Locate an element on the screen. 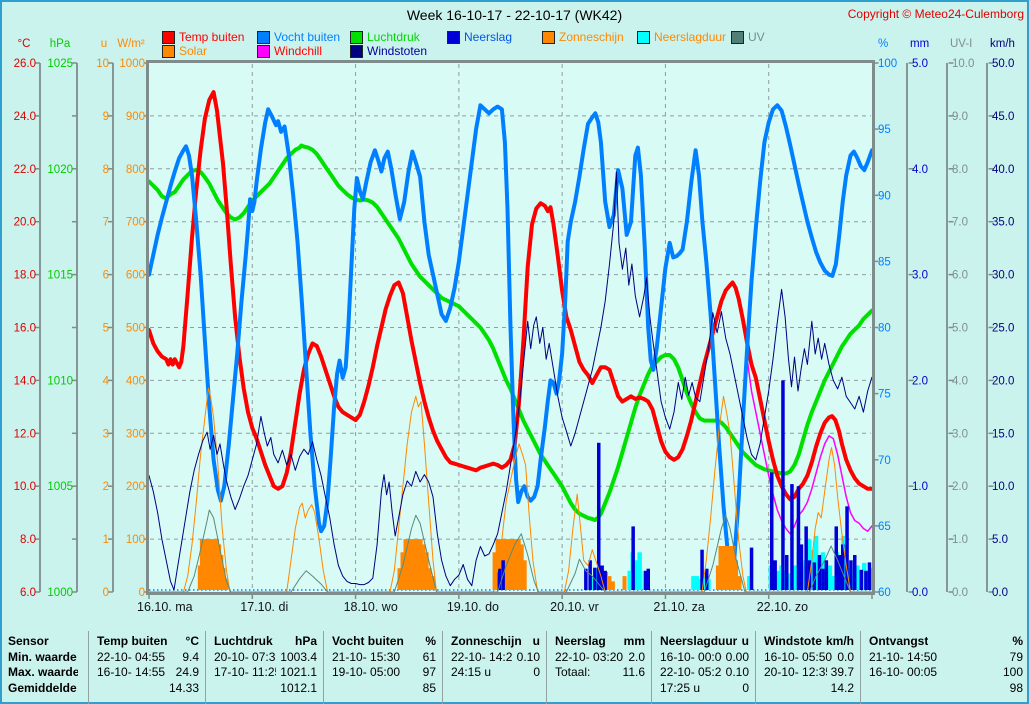  table-cell: 20-10- 07:35 1003.4 is located at coordinates (265, 658).